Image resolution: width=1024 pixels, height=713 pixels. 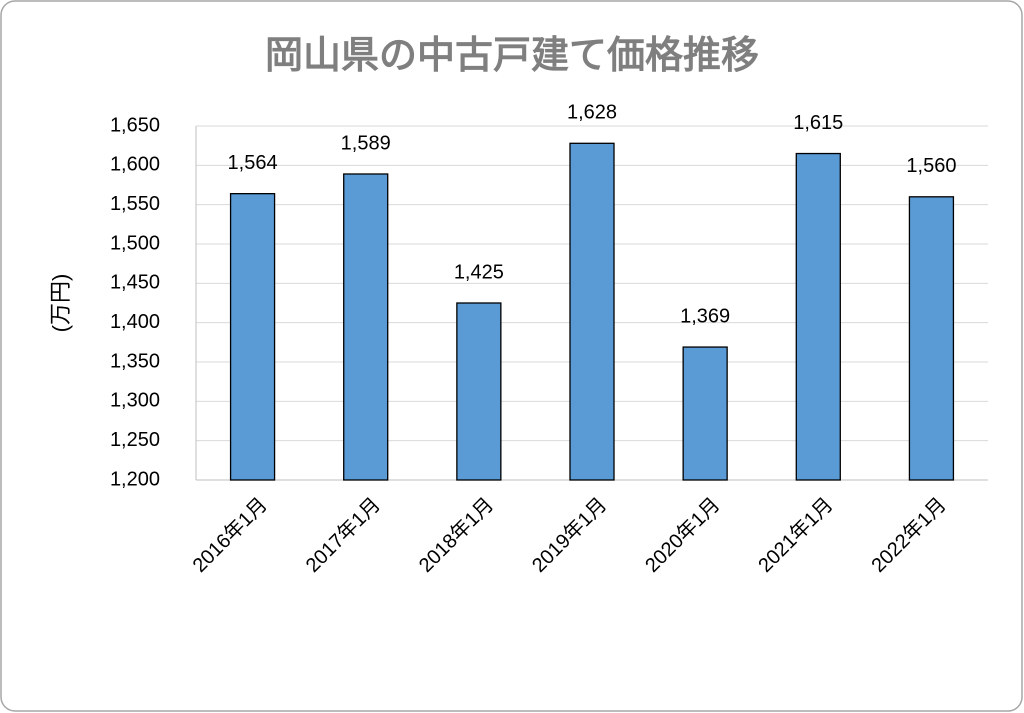 I want to click on y-tick-label: 1,500, so click(x=135, y=243).